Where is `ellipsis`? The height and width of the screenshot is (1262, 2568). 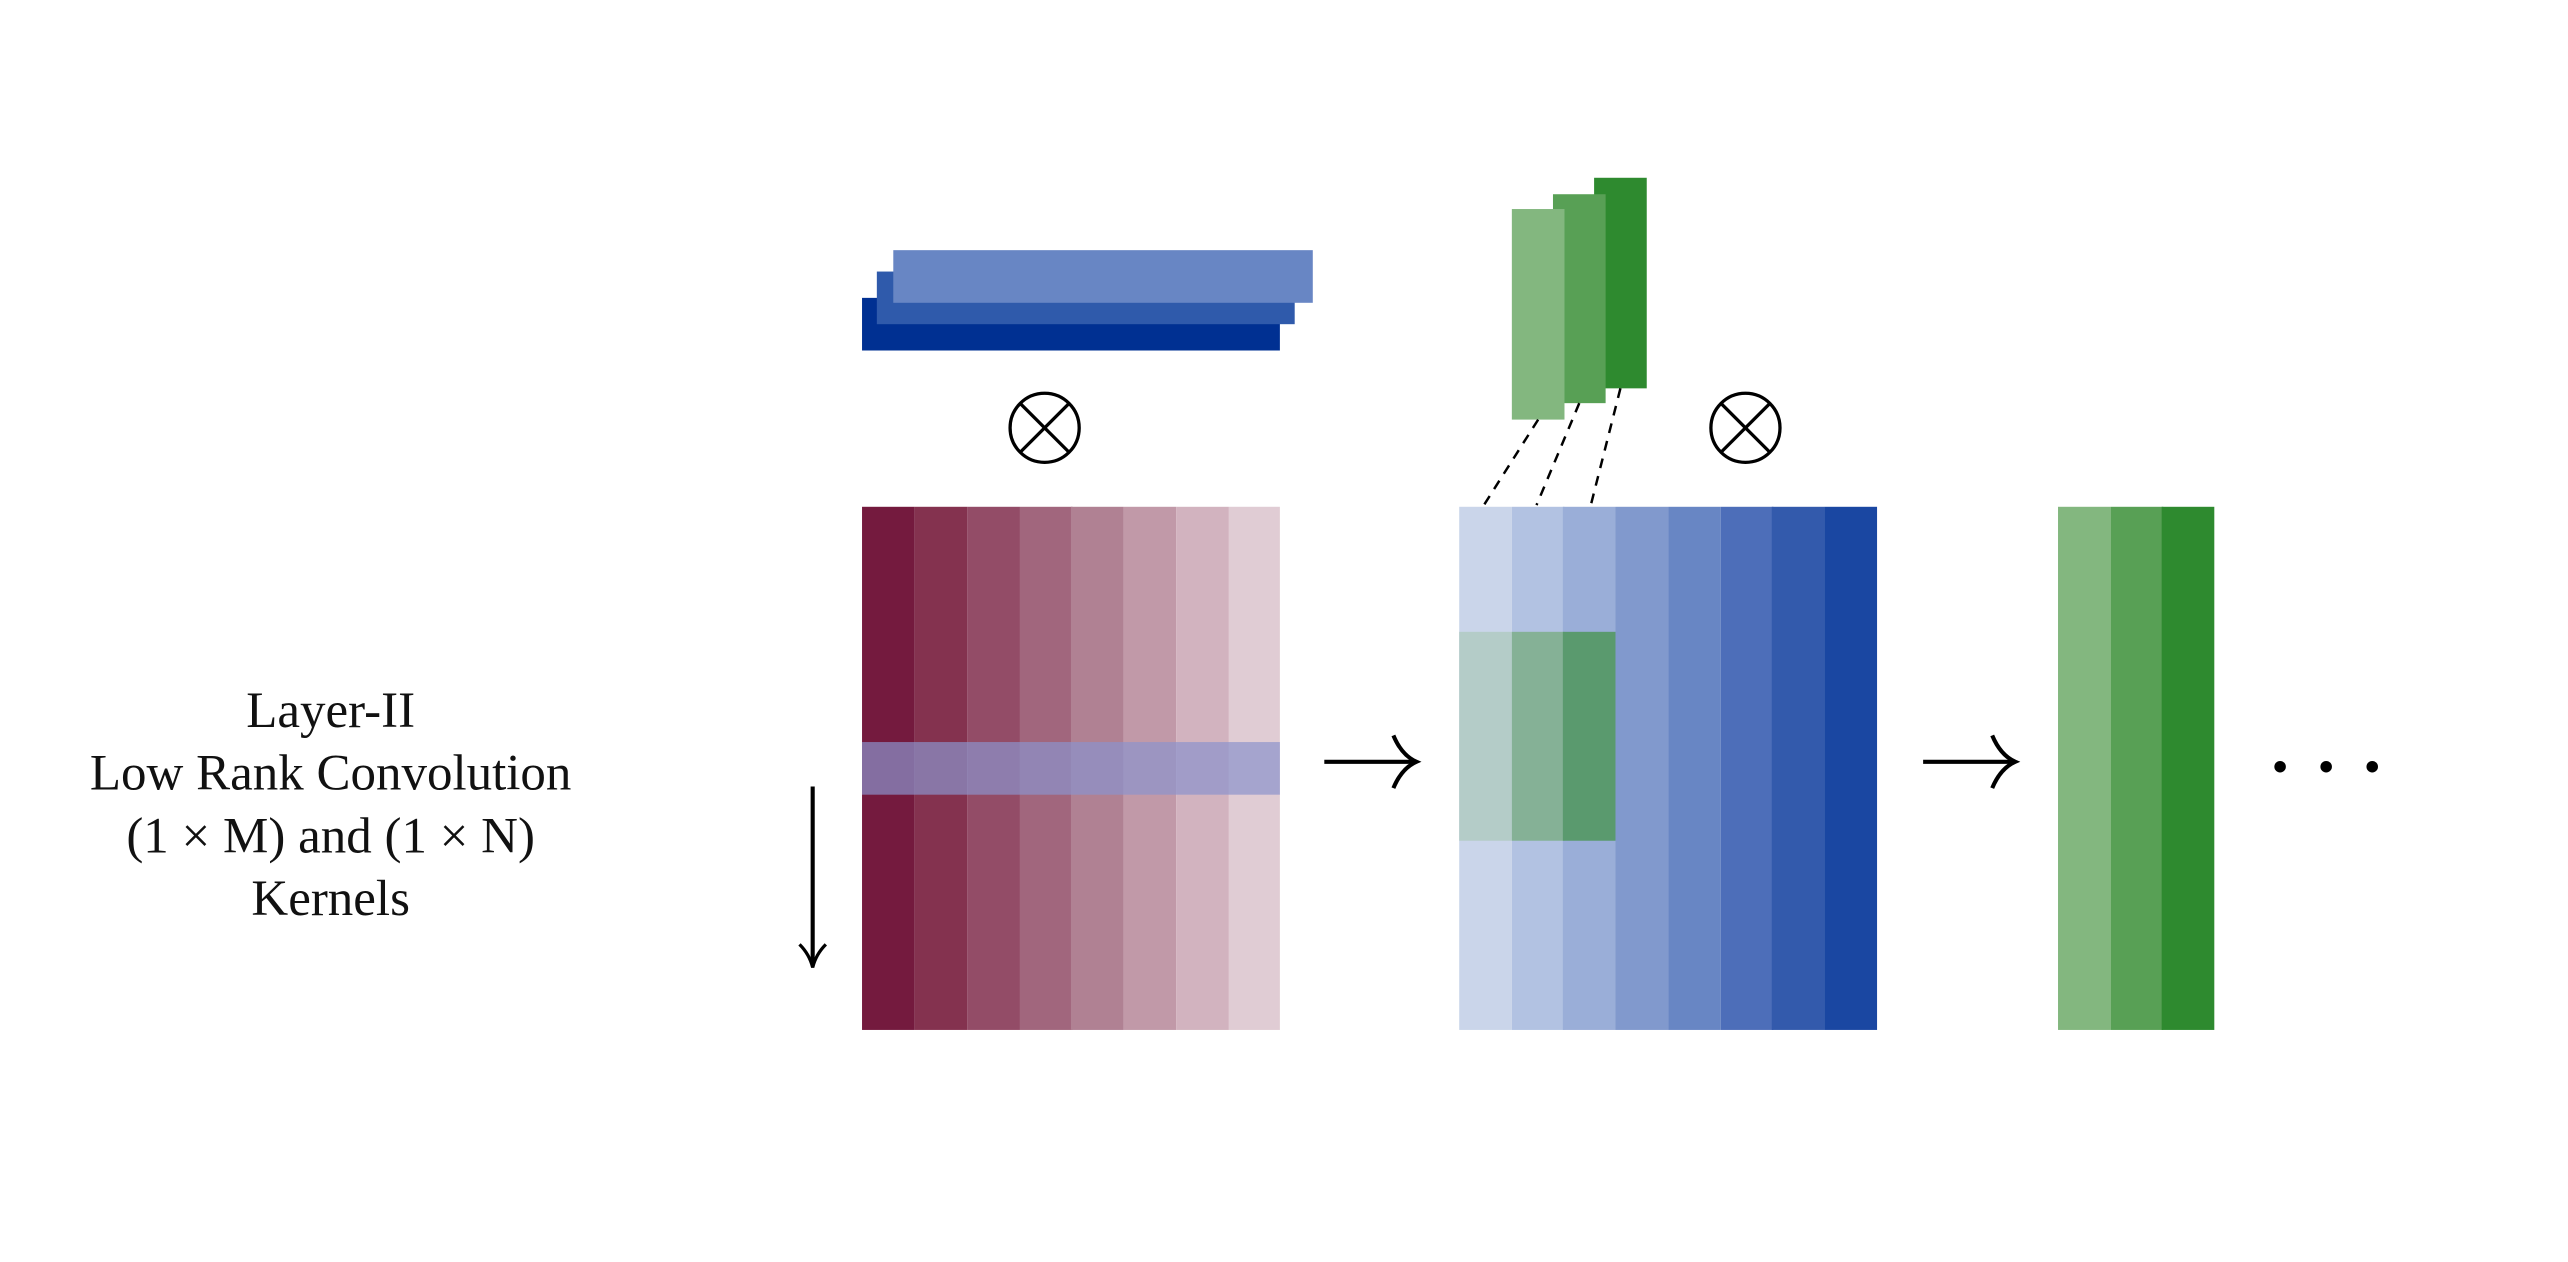 ellipsis is located at coordinates (2326, 766).